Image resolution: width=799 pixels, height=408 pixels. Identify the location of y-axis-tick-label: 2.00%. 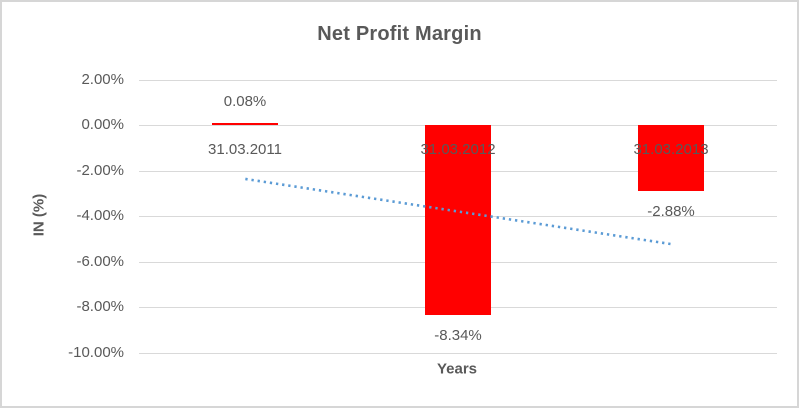
(102, 79).